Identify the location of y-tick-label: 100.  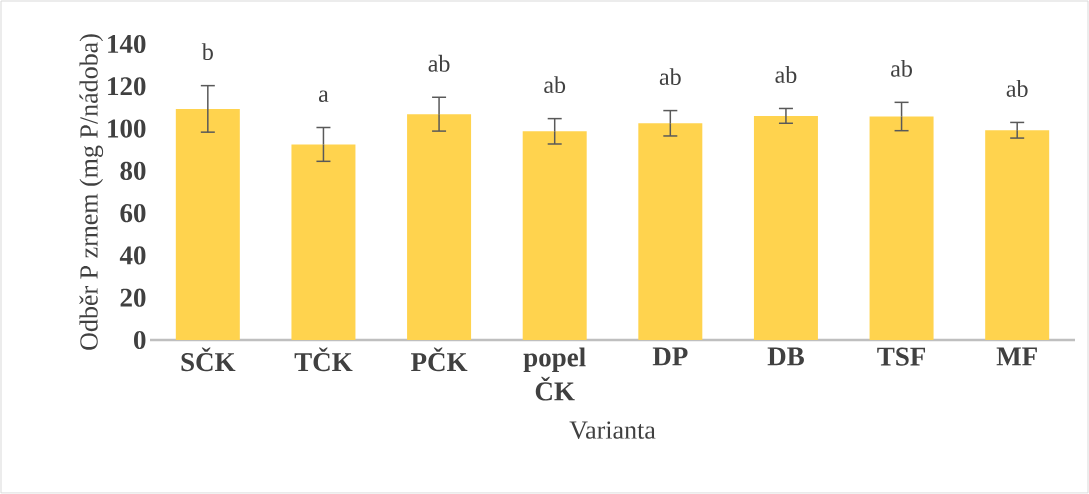
(127, 128).